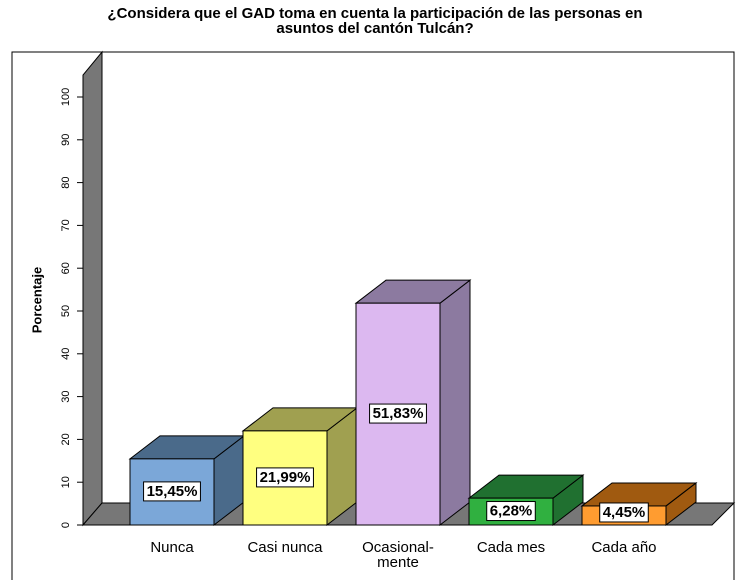  I want to click on value-label: 51,83%, so click(398, 413).